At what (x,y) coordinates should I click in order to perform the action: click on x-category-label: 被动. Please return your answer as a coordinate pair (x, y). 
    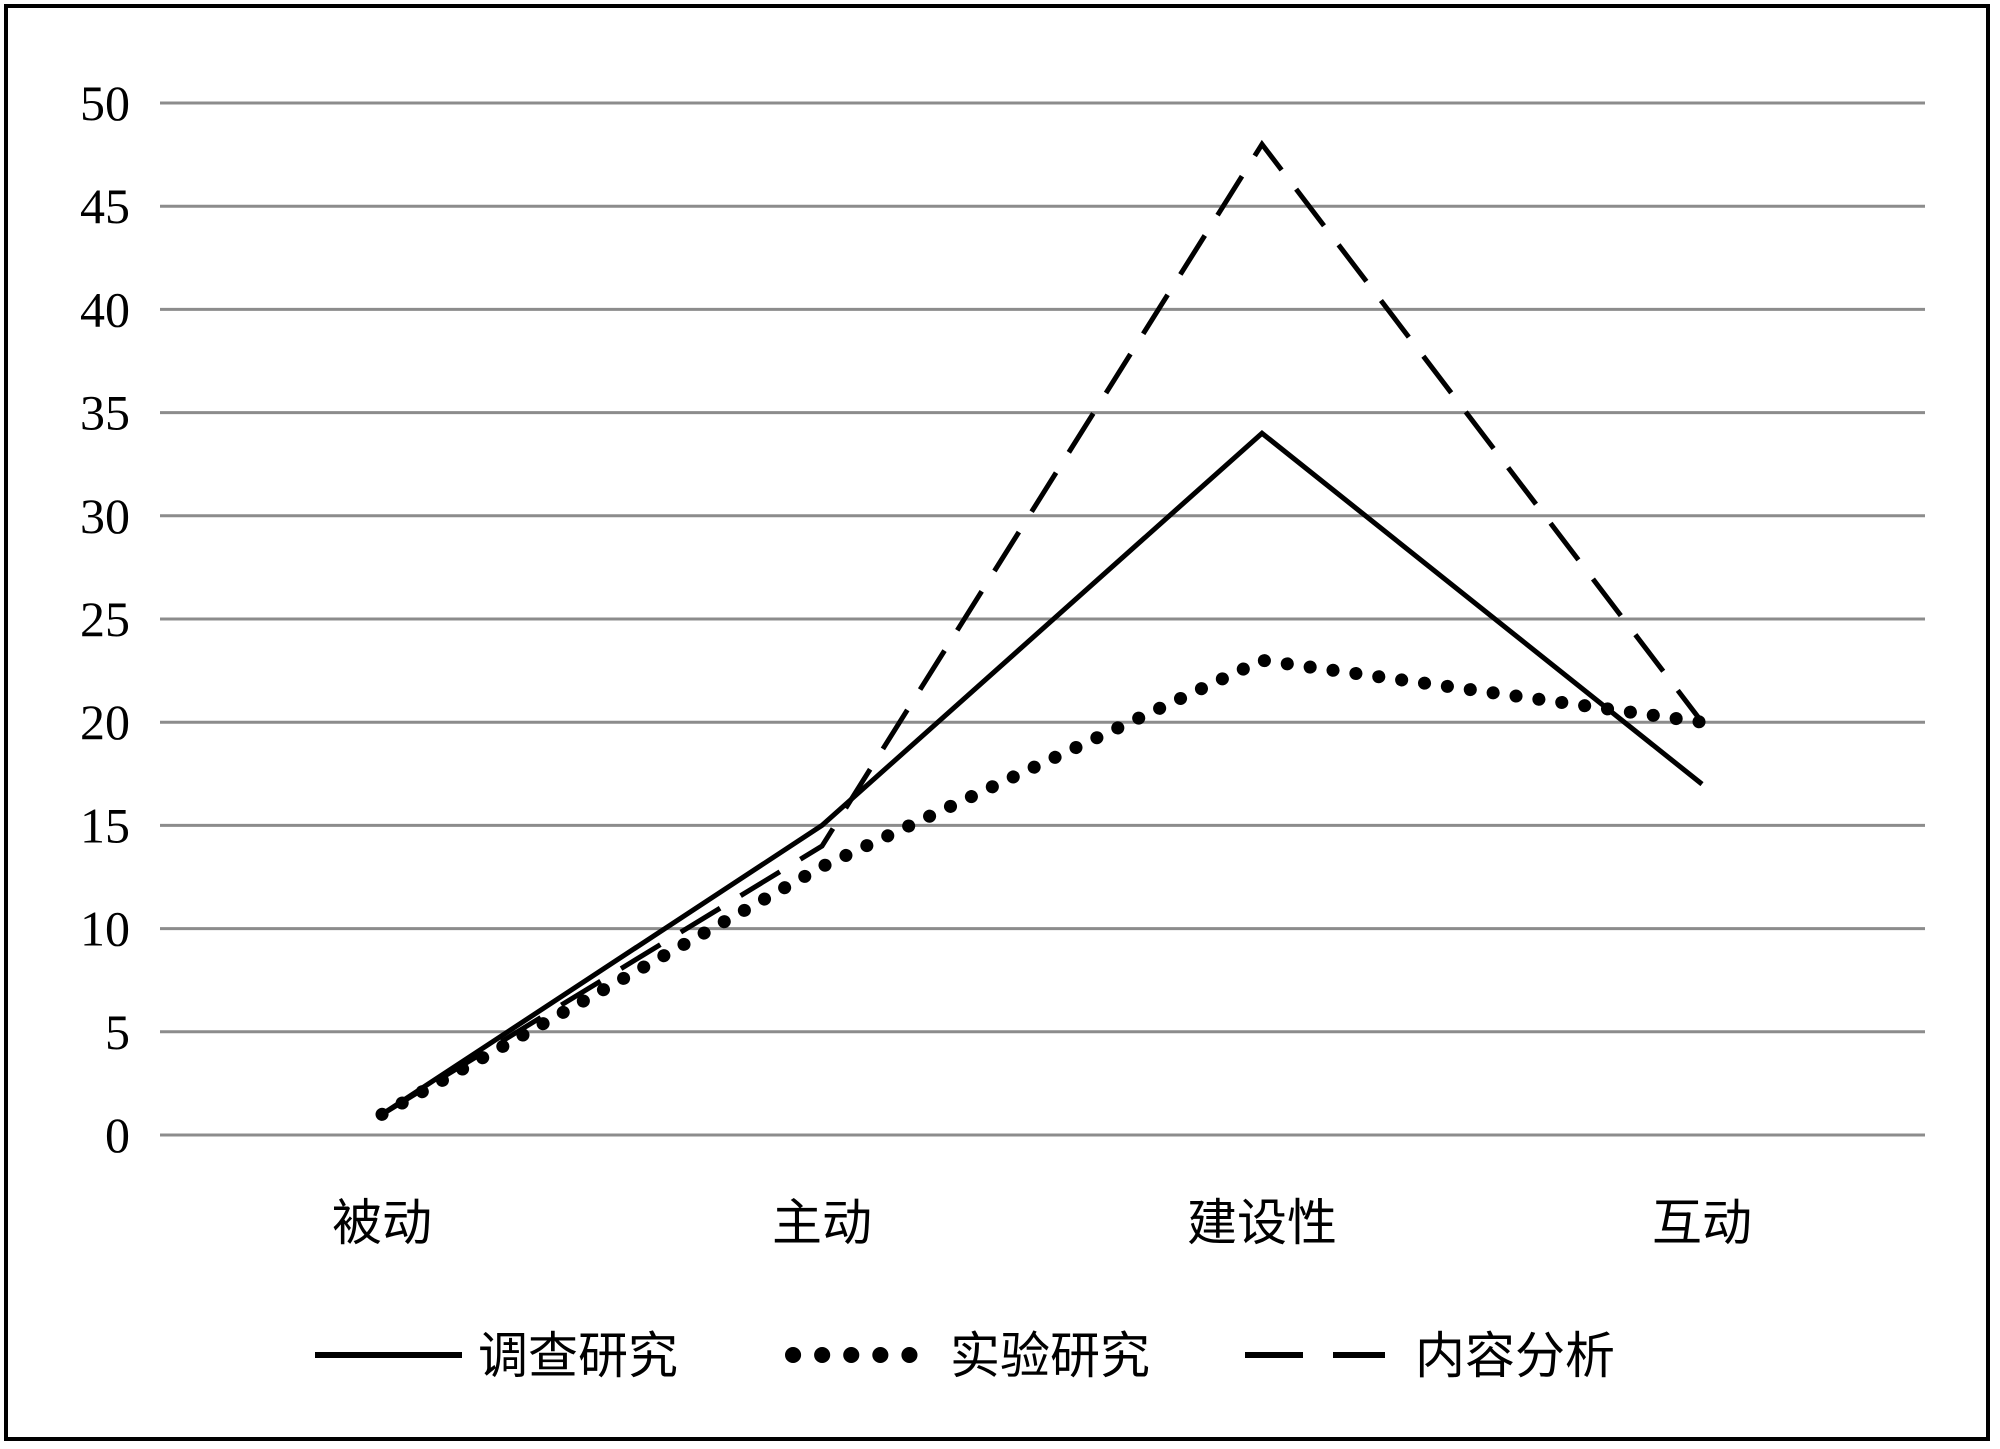
    Looking at the image, I should click on (382, 1223).